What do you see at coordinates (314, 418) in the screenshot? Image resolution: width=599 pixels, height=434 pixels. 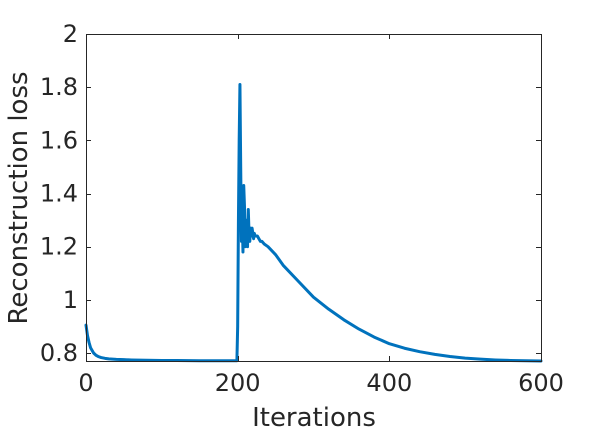 I see `x-axis-title: Iterations` at bounding box center [314, 418].